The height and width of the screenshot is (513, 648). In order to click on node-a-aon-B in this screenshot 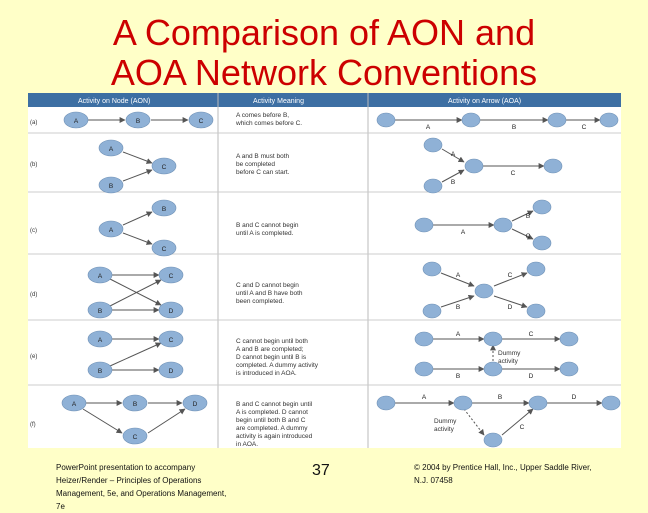, I will do `click(138, 120)`.